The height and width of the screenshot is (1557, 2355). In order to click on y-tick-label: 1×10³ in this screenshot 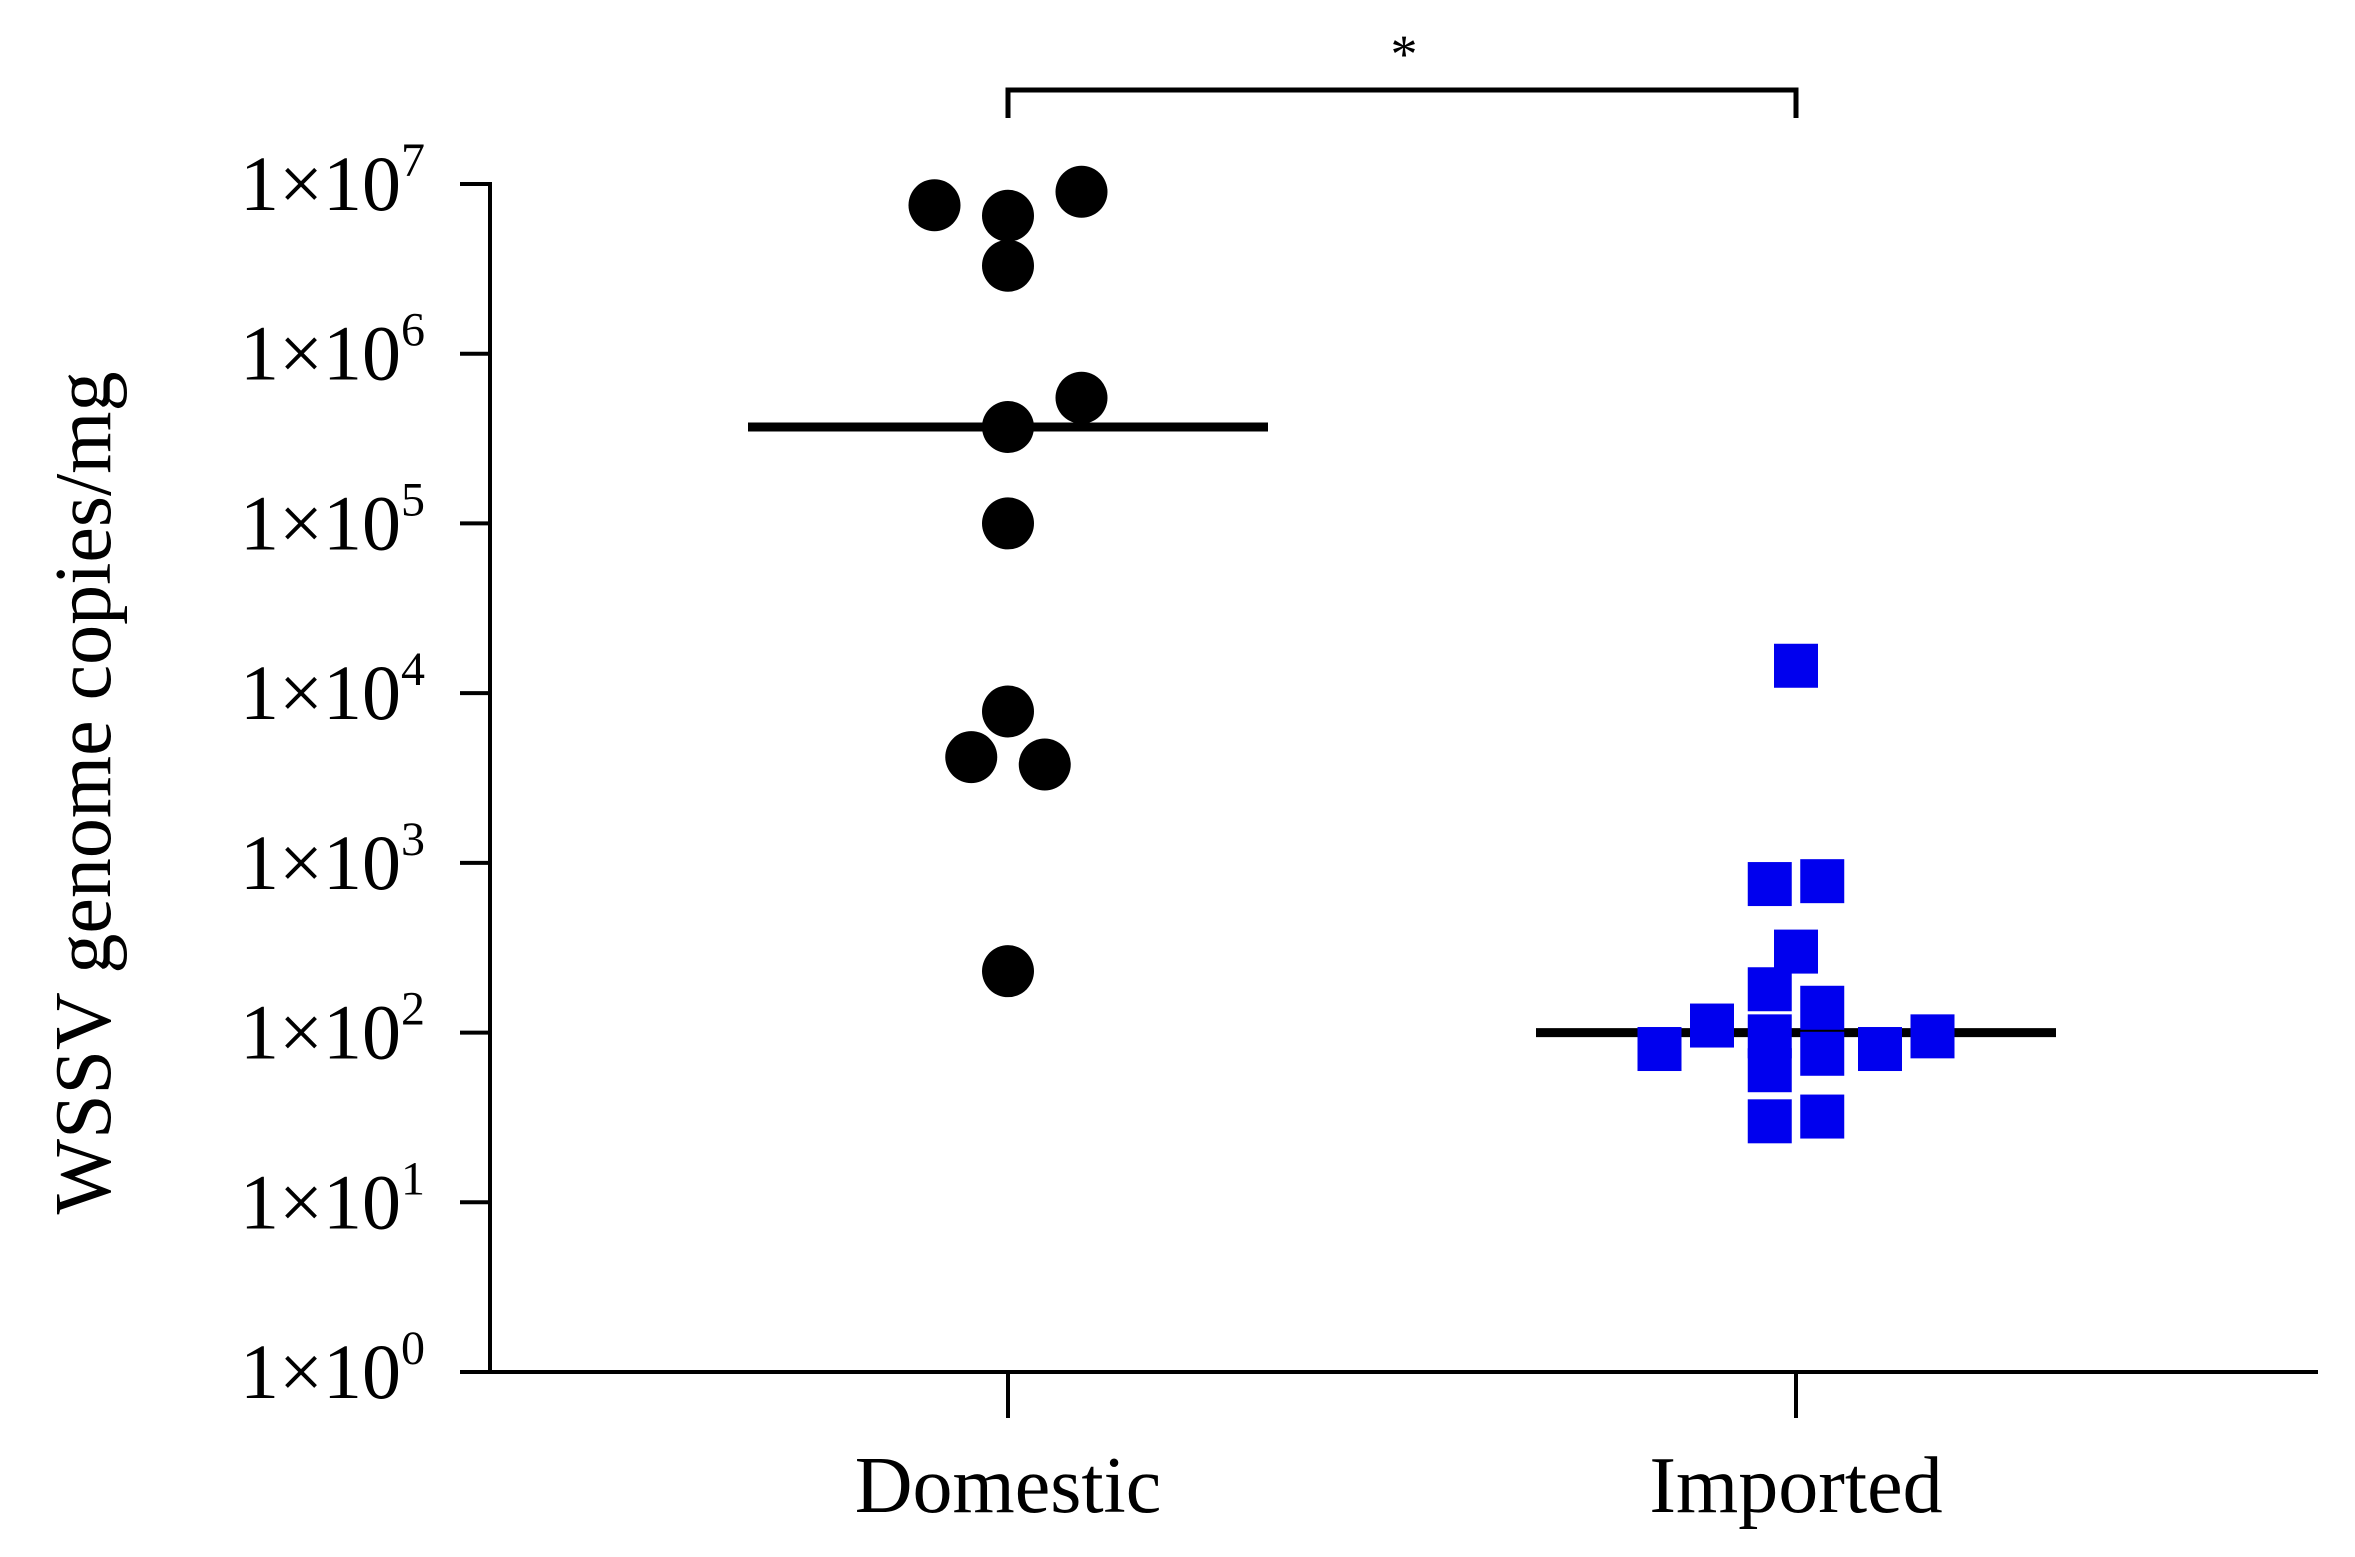, I will do `click(332, 859)`.